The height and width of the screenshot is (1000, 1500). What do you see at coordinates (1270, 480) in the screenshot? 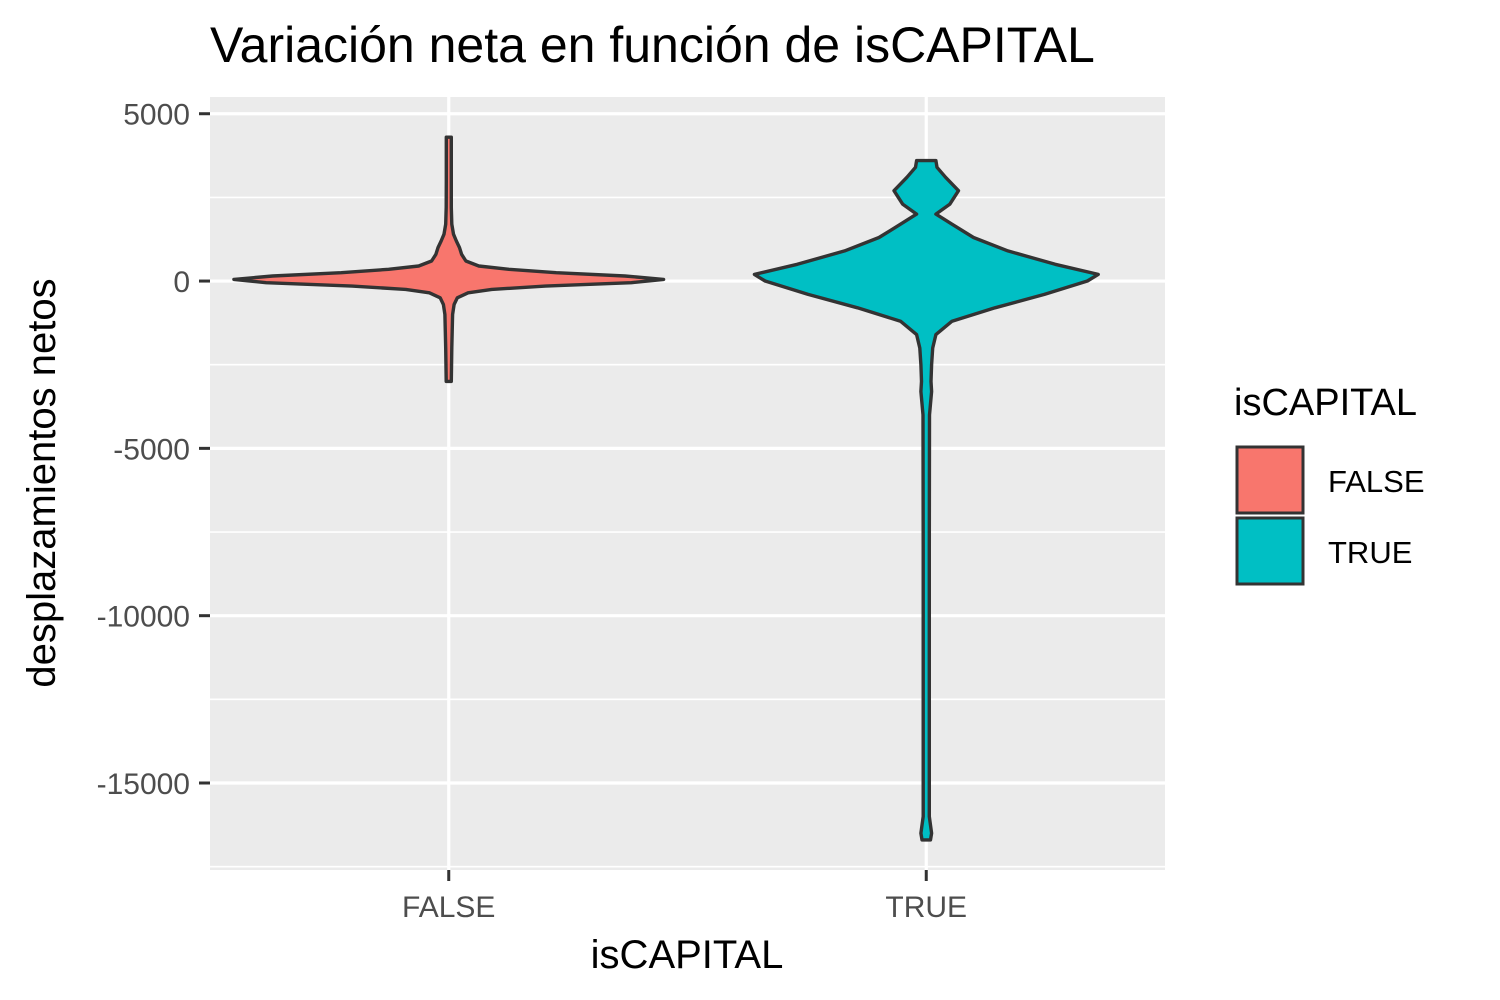
I see `legend-key-false` at bounding box center [1270, 480].